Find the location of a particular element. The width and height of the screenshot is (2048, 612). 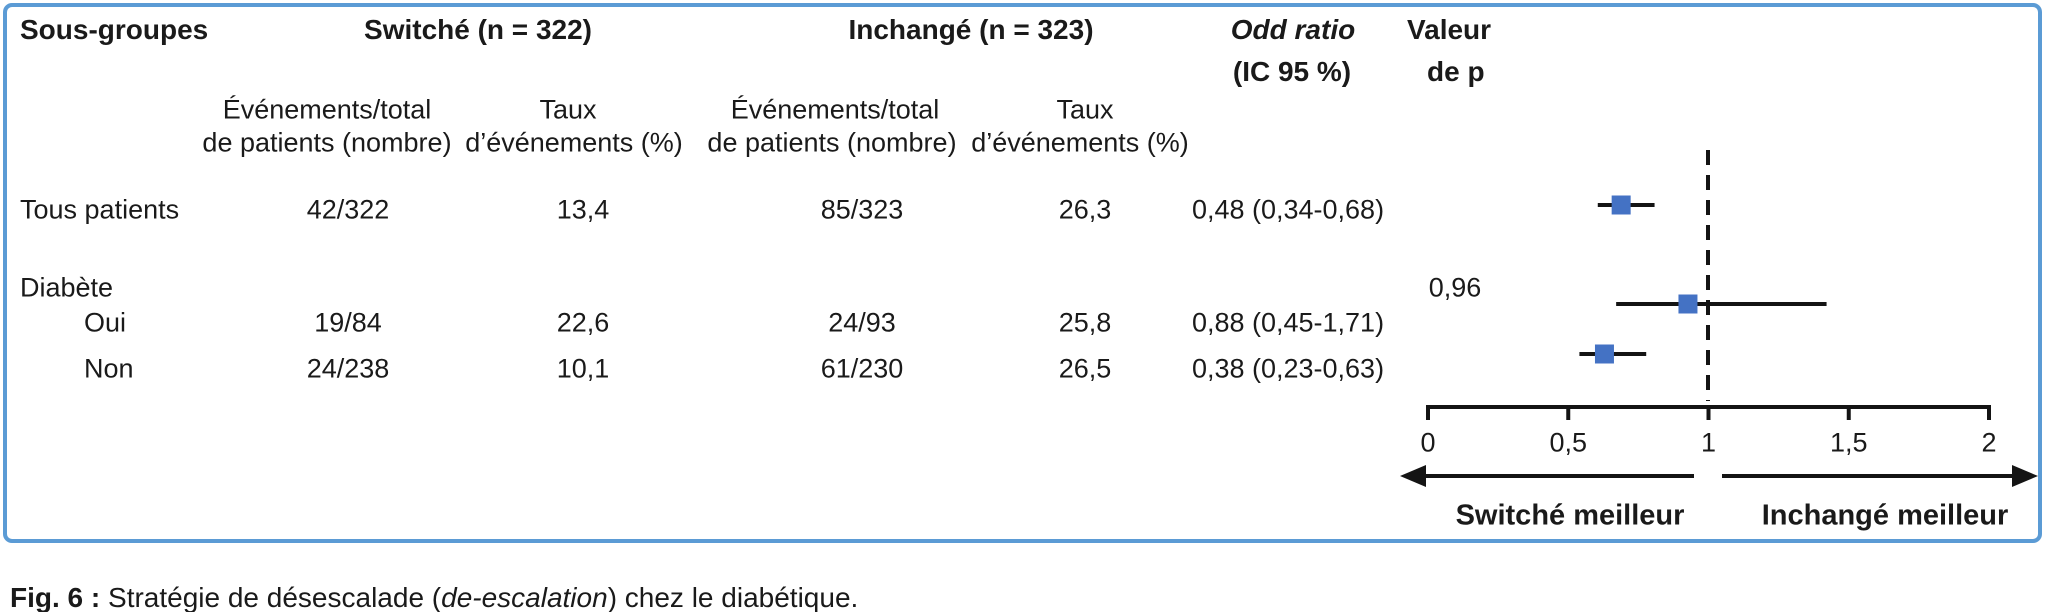

direction-label-right: Inchangé meilleur is located at coordinates (1885, 515).